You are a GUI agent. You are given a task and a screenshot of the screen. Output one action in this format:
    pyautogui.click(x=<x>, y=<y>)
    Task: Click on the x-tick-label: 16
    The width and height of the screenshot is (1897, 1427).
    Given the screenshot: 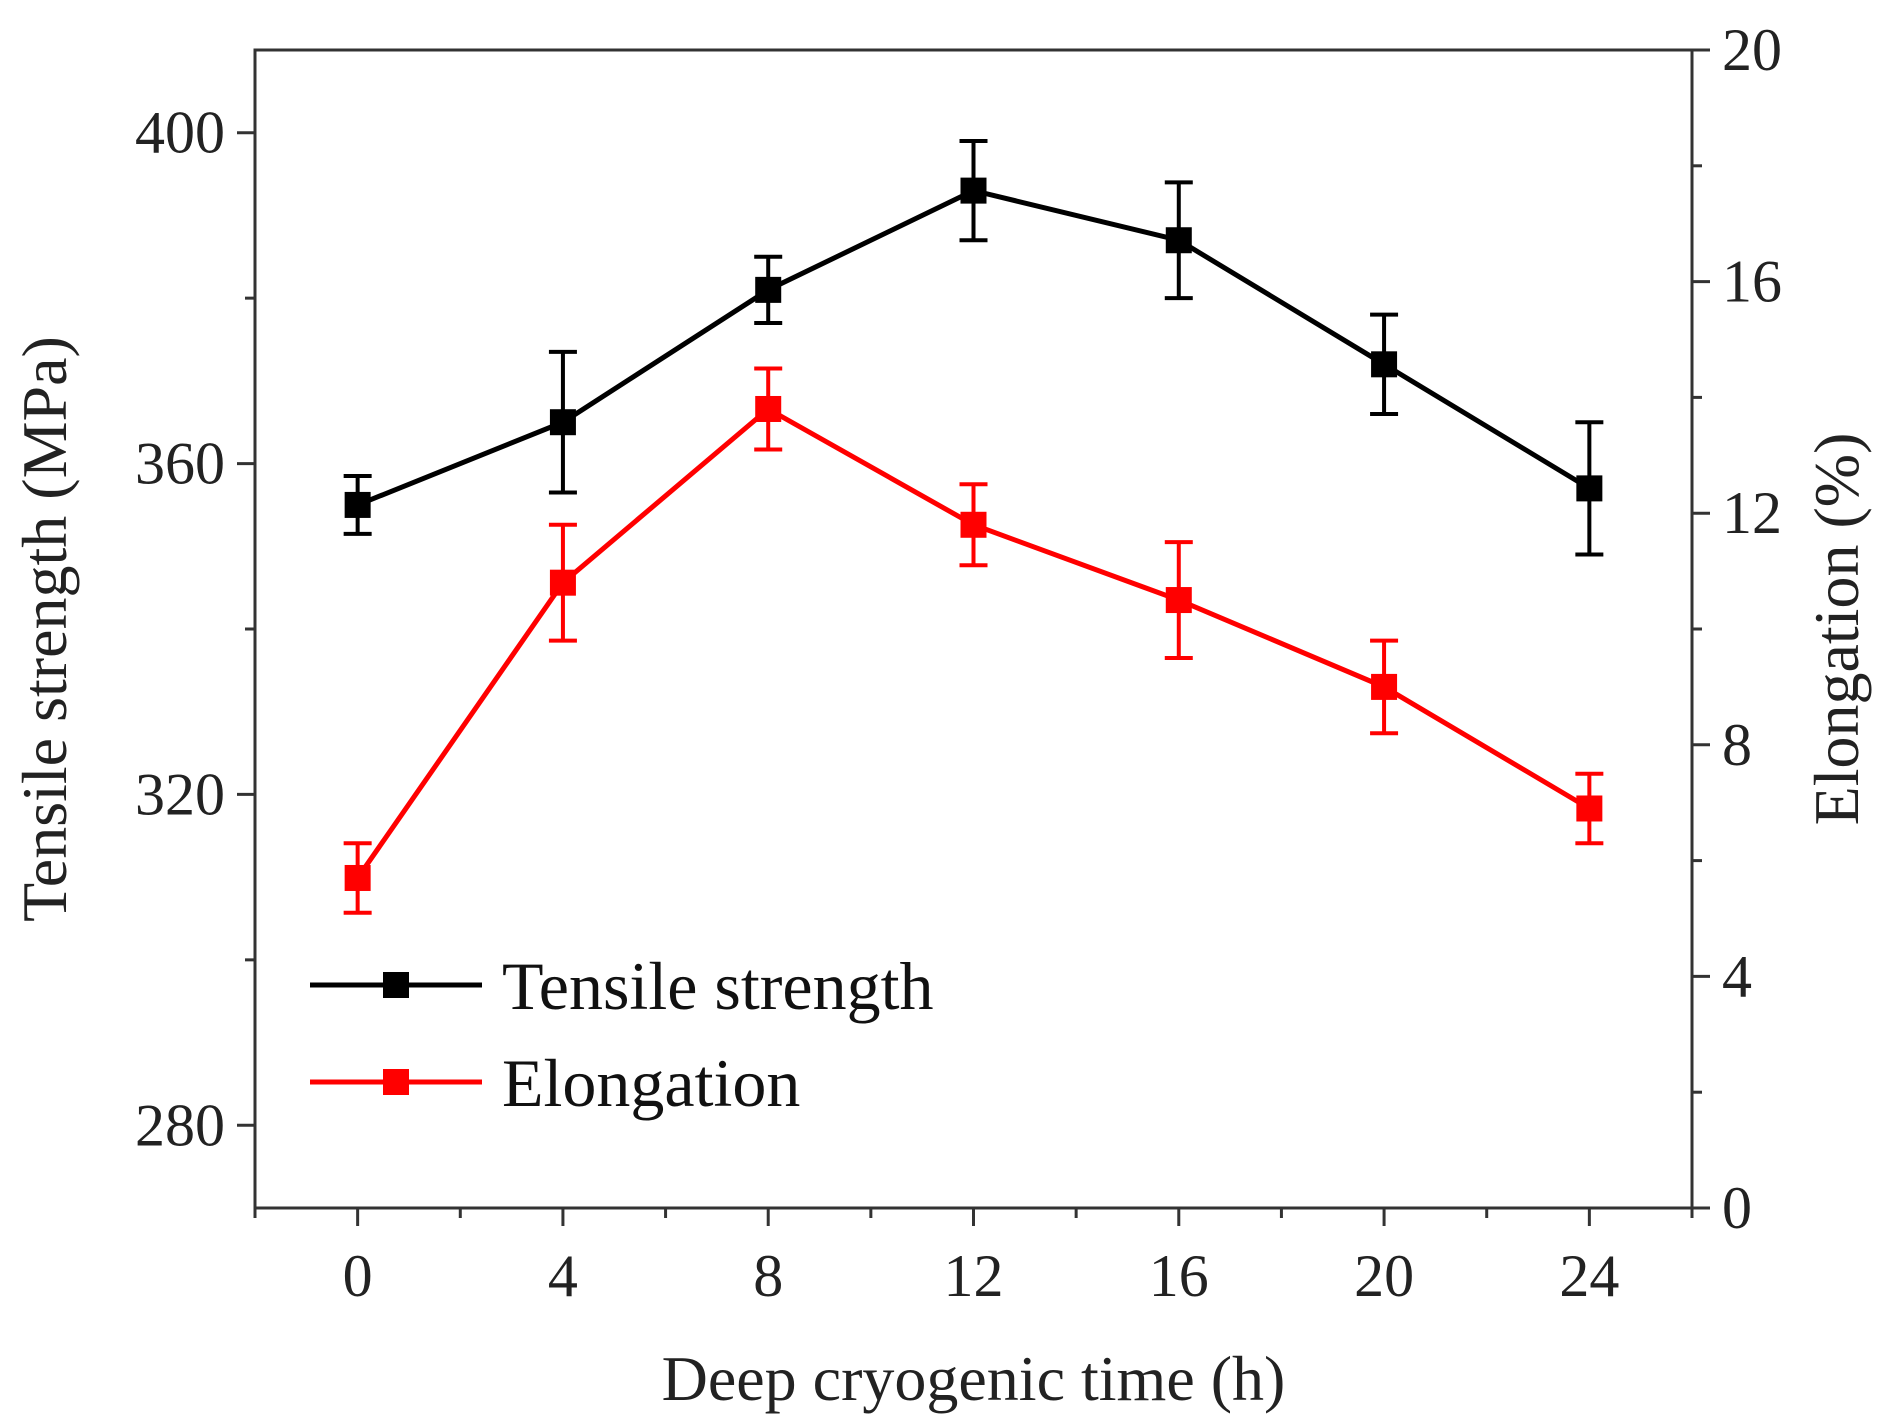 What is the action you would take?
    pyautogui.click(x=1179, y=1276)
    